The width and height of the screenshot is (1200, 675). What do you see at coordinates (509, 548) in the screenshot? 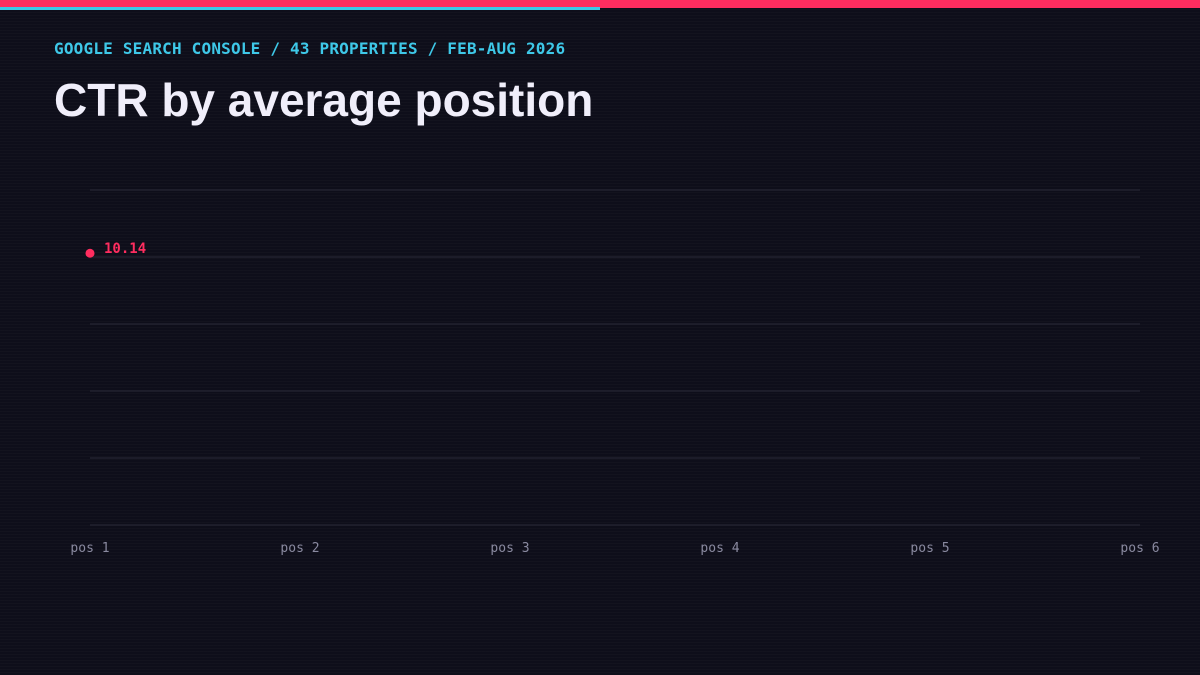
I see `x-tick-label: pos 3` at bounding box center [509, 548].